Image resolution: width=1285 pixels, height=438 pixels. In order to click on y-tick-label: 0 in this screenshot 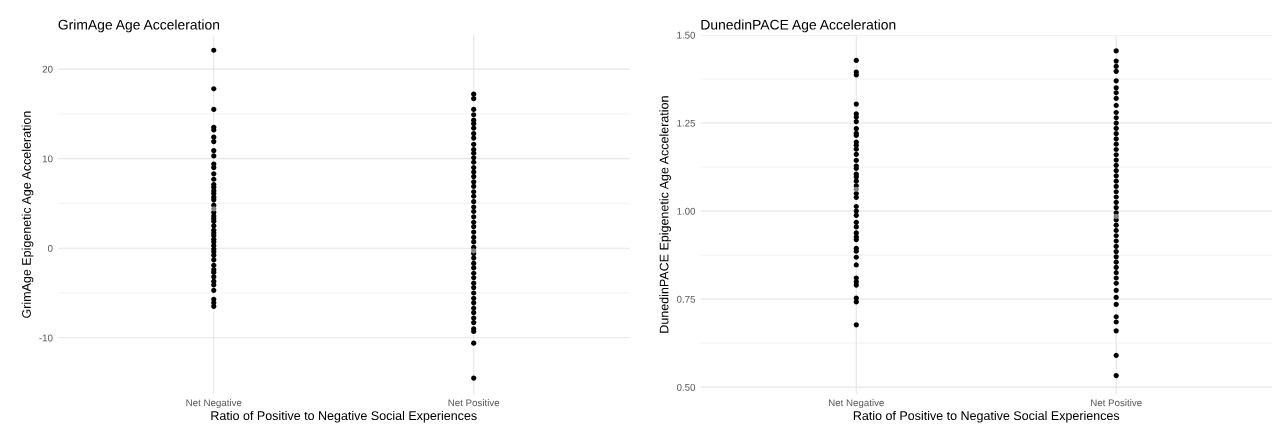, I will do `click(50, 248)`.